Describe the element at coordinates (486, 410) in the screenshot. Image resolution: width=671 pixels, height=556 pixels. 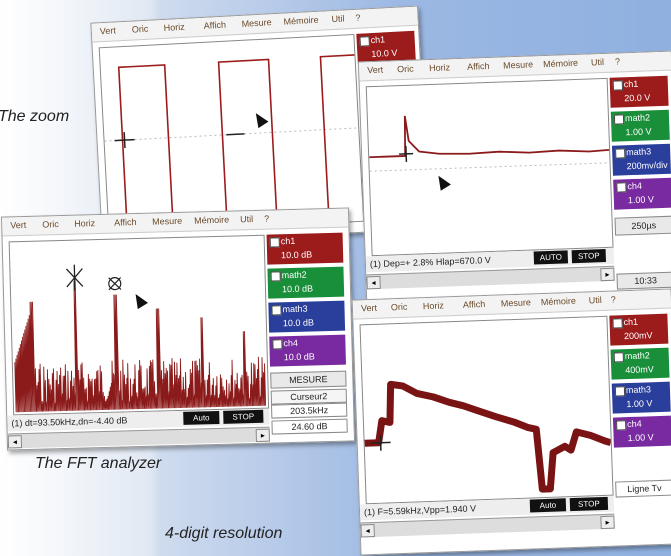
I see `resolution-plot-area` at that location.